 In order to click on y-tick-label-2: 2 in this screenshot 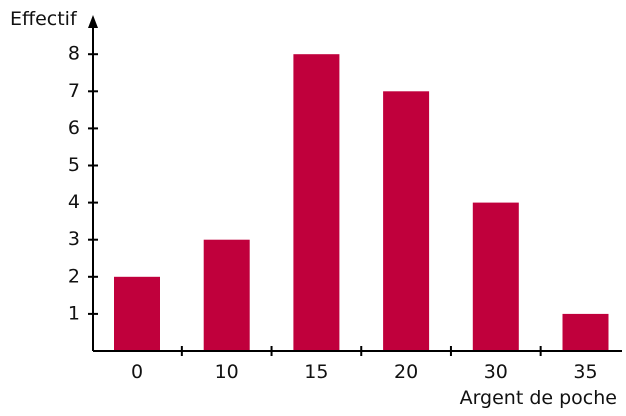, I will do `click(74, 276)`.